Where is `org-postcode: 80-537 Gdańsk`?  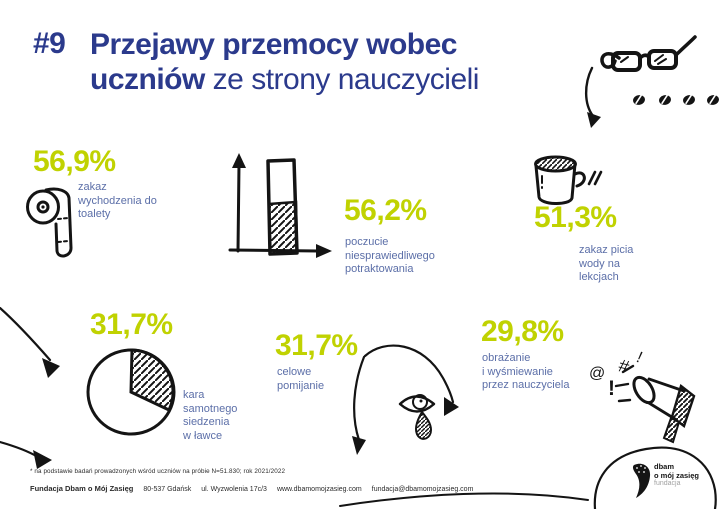 org-postcode: 80-537 Gdańsk is located at coordinates (167, 489).